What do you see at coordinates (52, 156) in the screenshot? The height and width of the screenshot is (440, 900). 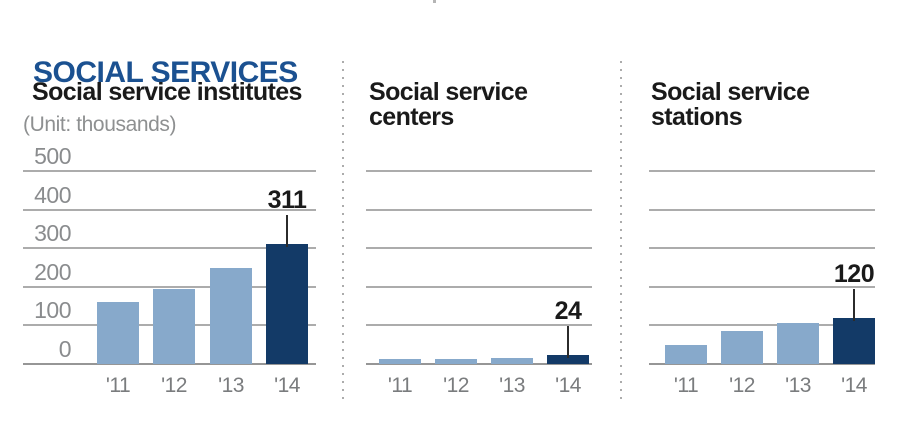 I see `y-axis-tick-label: 500` at bounding box center [52, 156].